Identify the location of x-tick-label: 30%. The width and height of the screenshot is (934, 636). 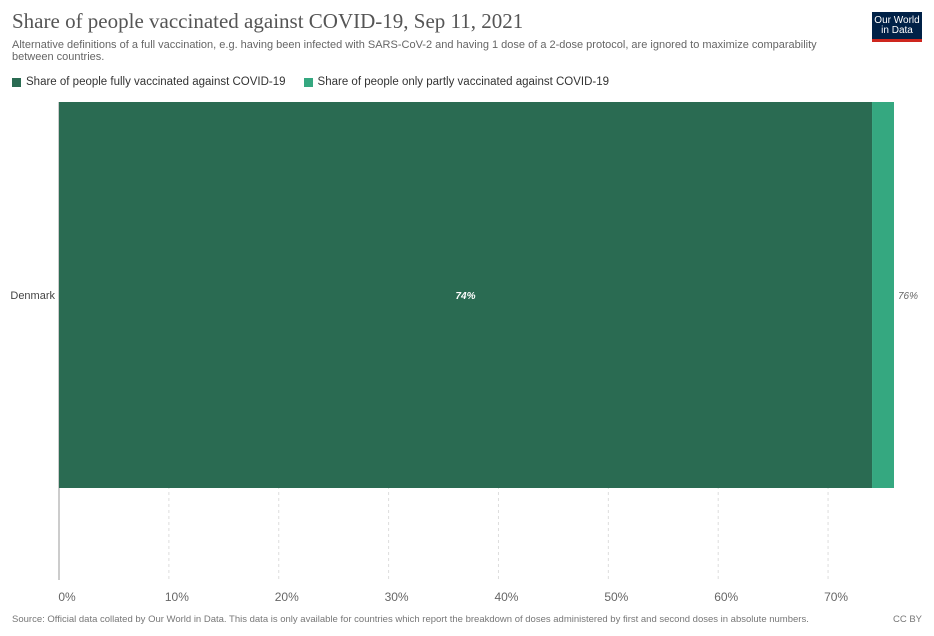
(397, 597).